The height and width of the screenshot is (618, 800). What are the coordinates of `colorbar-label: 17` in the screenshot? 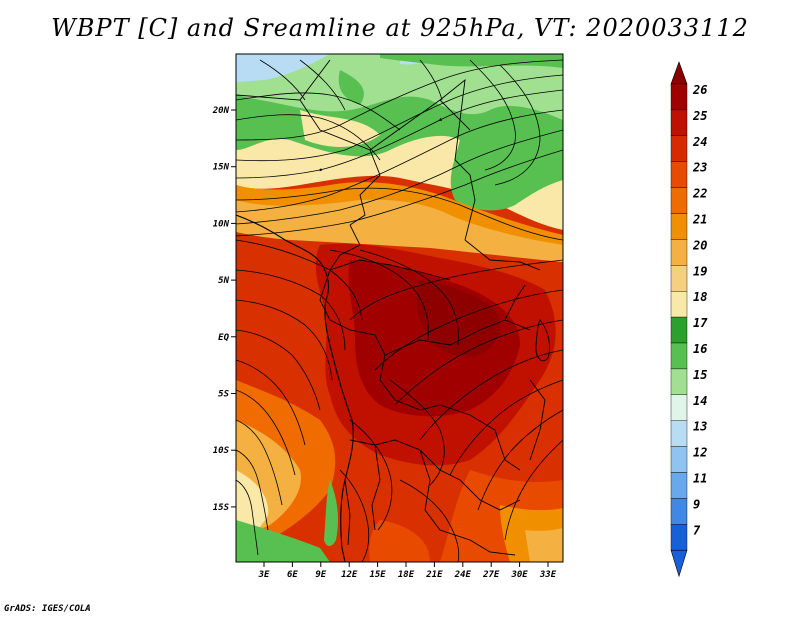 It's located at (700, 323).